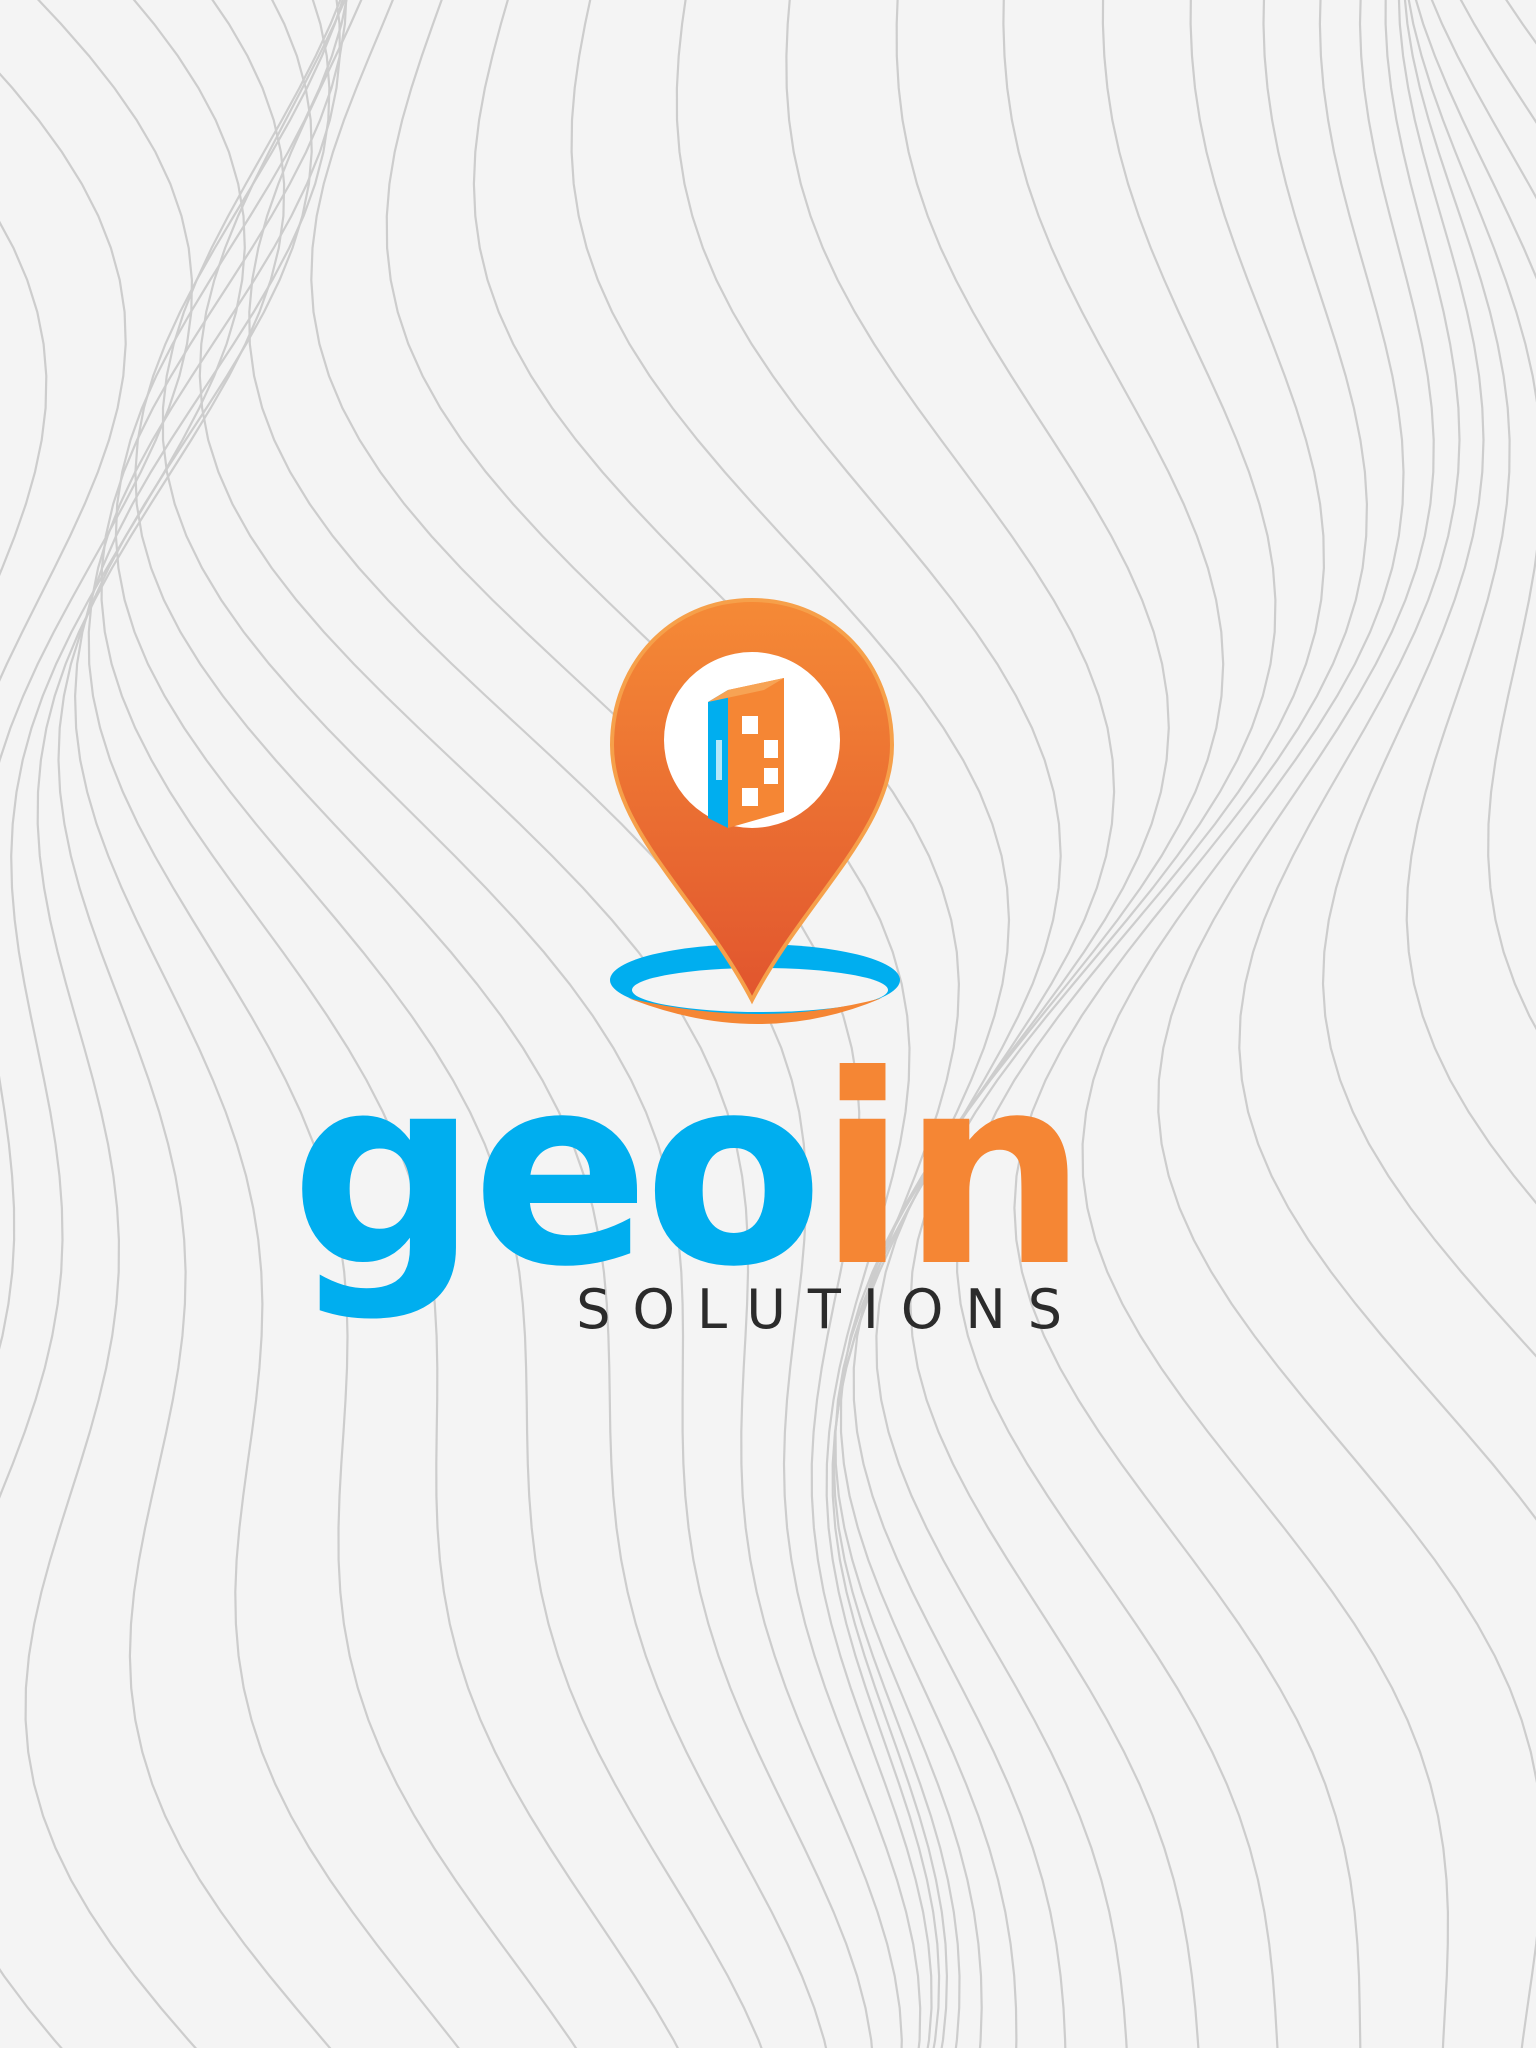  Describe the element at coordinates (830, 1309) in the screenshot. I see `brand-tagline: SOLUTIONS` at that location.